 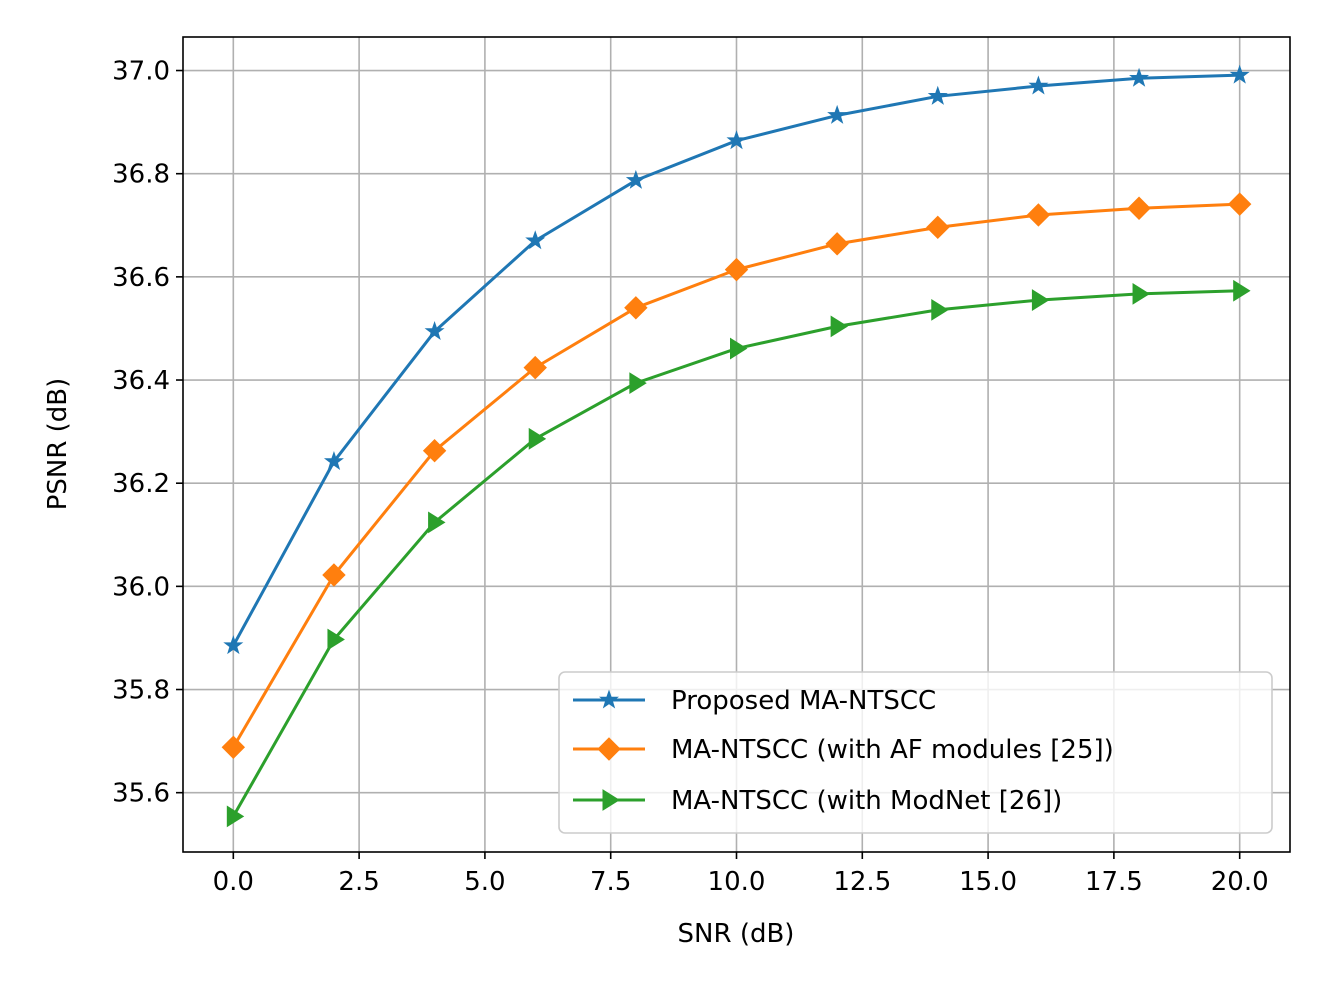 I want to click on legend-item: MA-NTSCC (with AF modules [25]), so click(x=843, y=750).